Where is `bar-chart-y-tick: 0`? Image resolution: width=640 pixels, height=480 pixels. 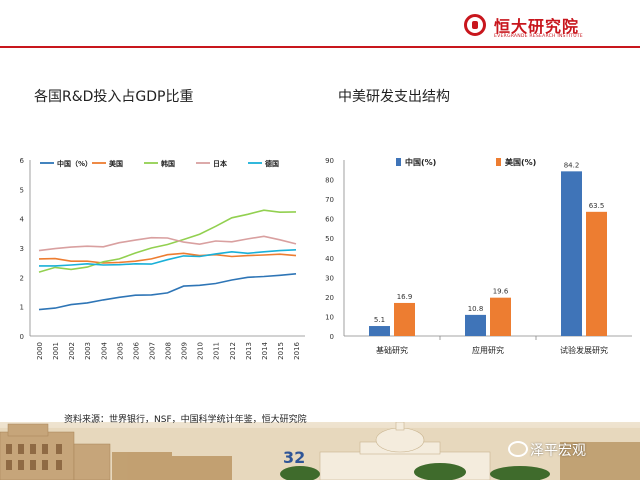
bar-chart-y-tick: 0 is located at coordinates (332, 337).